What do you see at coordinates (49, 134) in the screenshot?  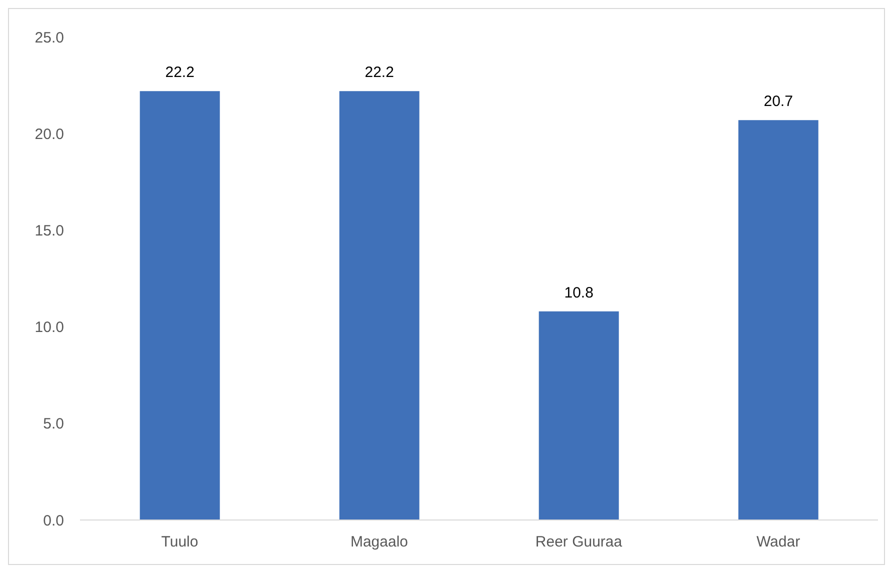 I see `y-tick-label: 20.0` at bounding box center [49, 134].